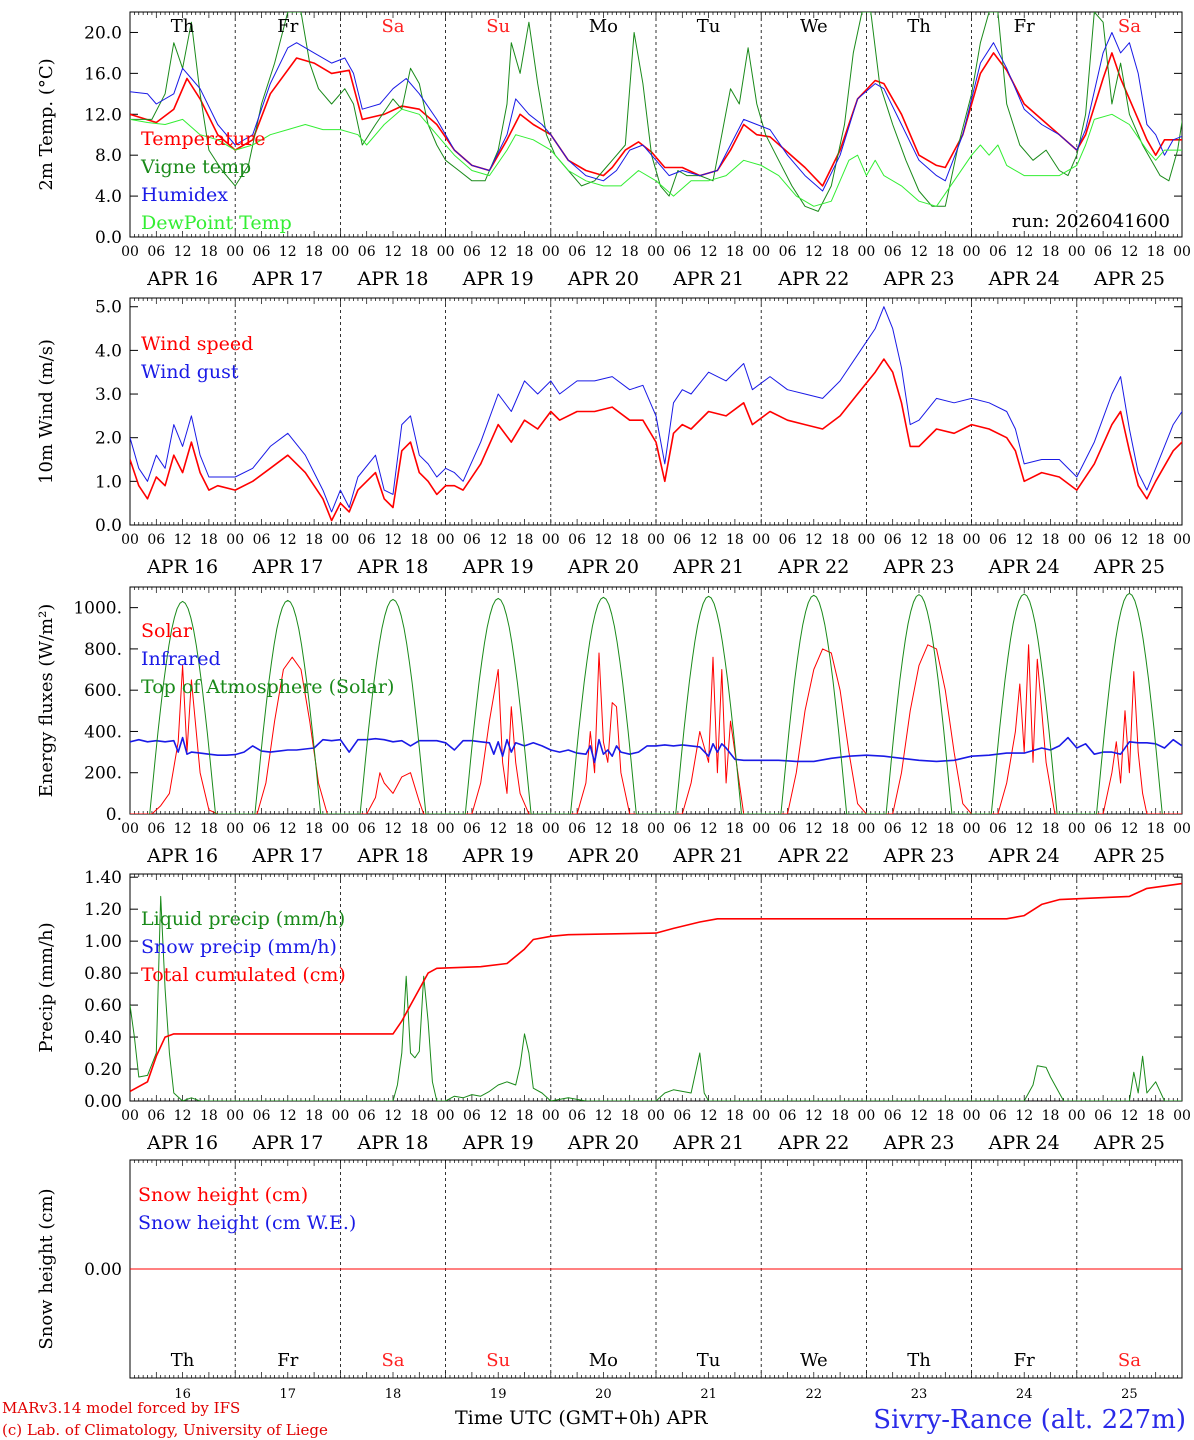  What do you see at coordinates (46, 1268) in the screenshot?
I see `y-axis-label: Snow height (cm)` at bounding box center [46, 1268].